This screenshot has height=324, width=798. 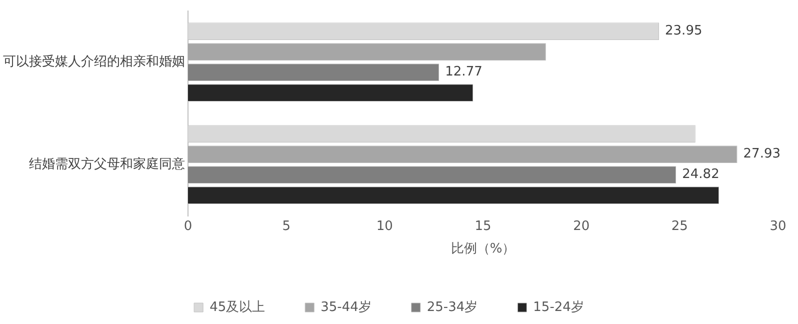 What do you see at coordinates (581, 226) in the screenshot?
I see `x-tick-label: 20` at bounding box center [581, 226].